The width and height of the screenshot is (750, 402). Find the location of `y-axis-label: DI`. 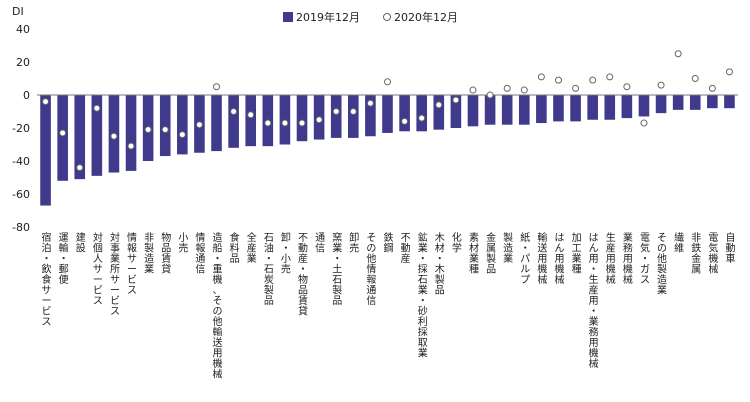

y-axis-label: DI is located at coordinates (18, 11).